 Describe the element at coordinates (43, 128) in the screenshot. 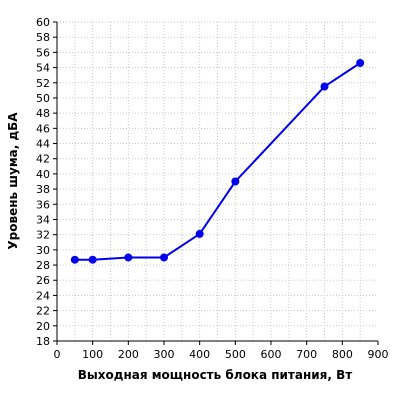

I see `y-tick-label: 46` at that location.